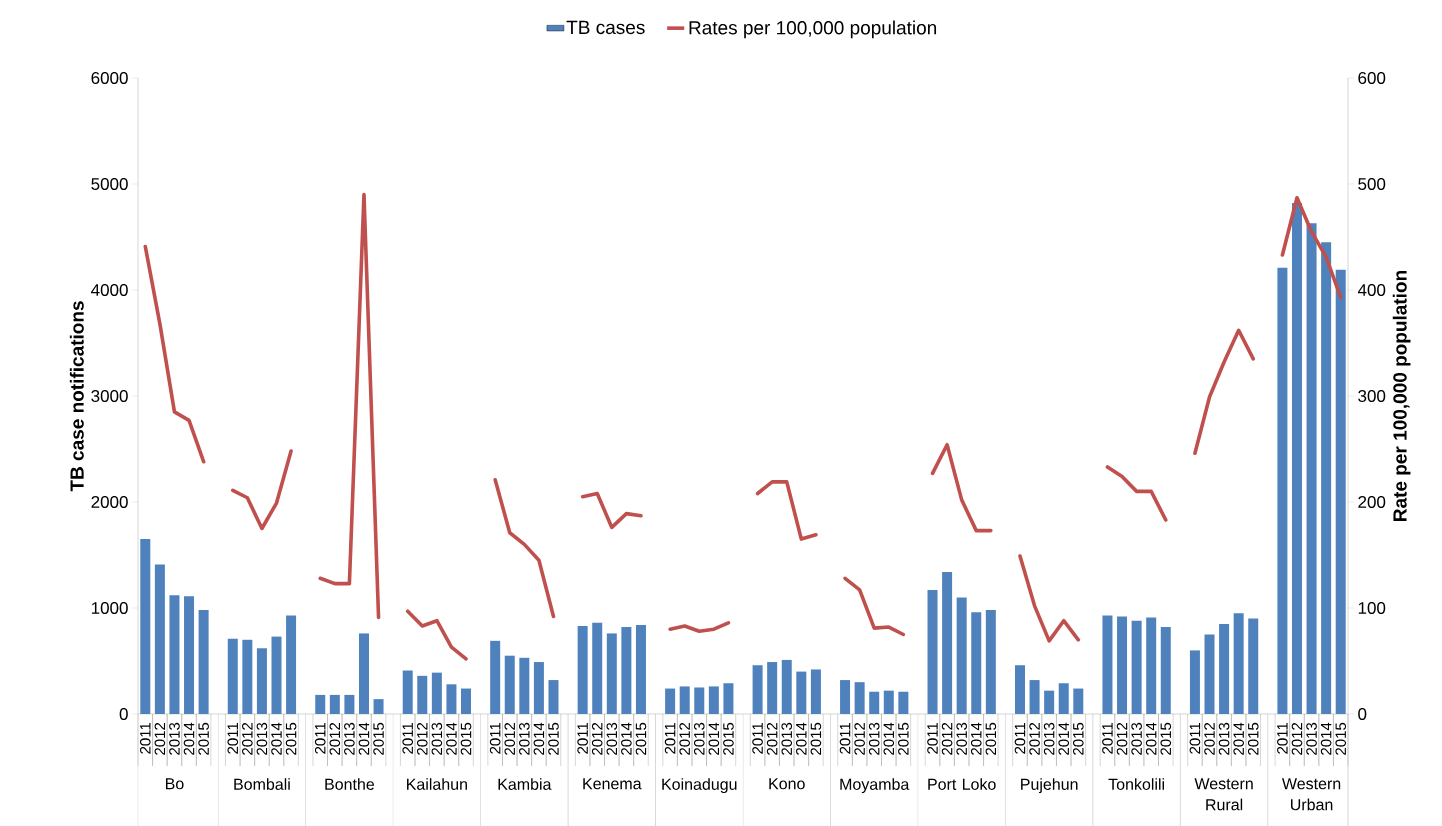  Describe the element at coordinates (350, 784) in the screenshot. I see `text: Bonthe` at that location.